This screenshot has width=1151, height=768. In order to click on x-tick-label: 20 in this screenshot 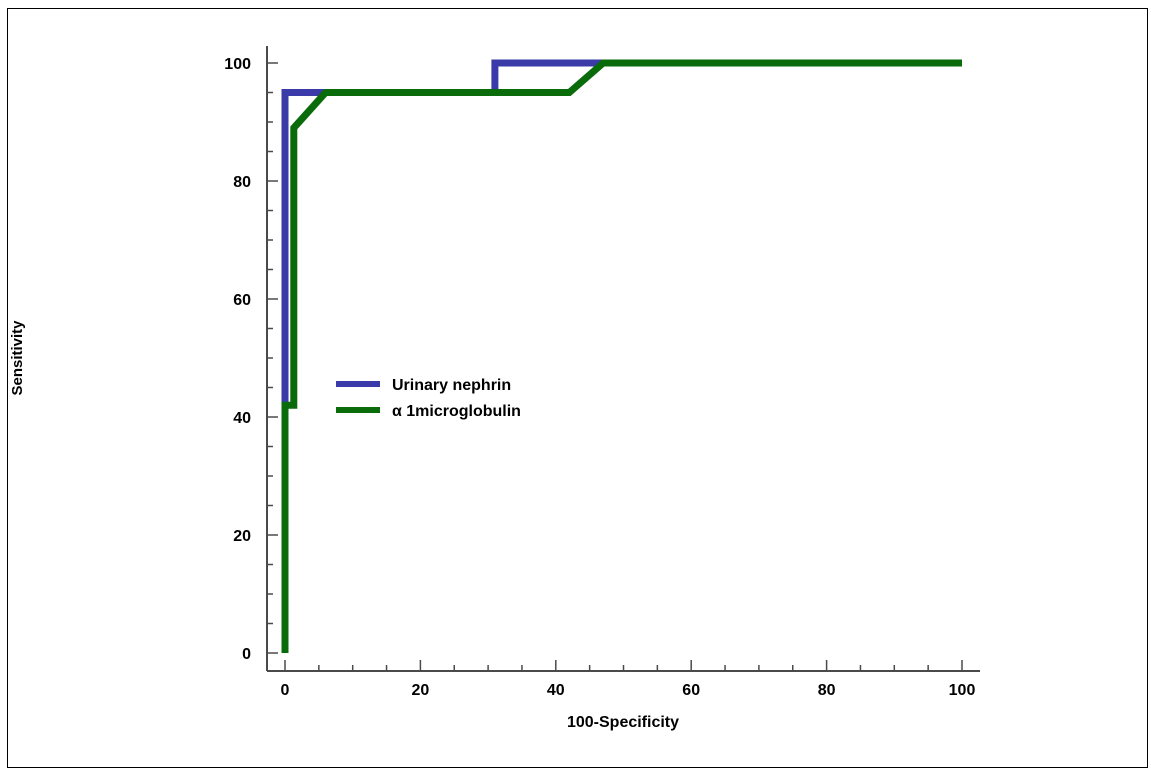, I will do `click(421, 690)`.